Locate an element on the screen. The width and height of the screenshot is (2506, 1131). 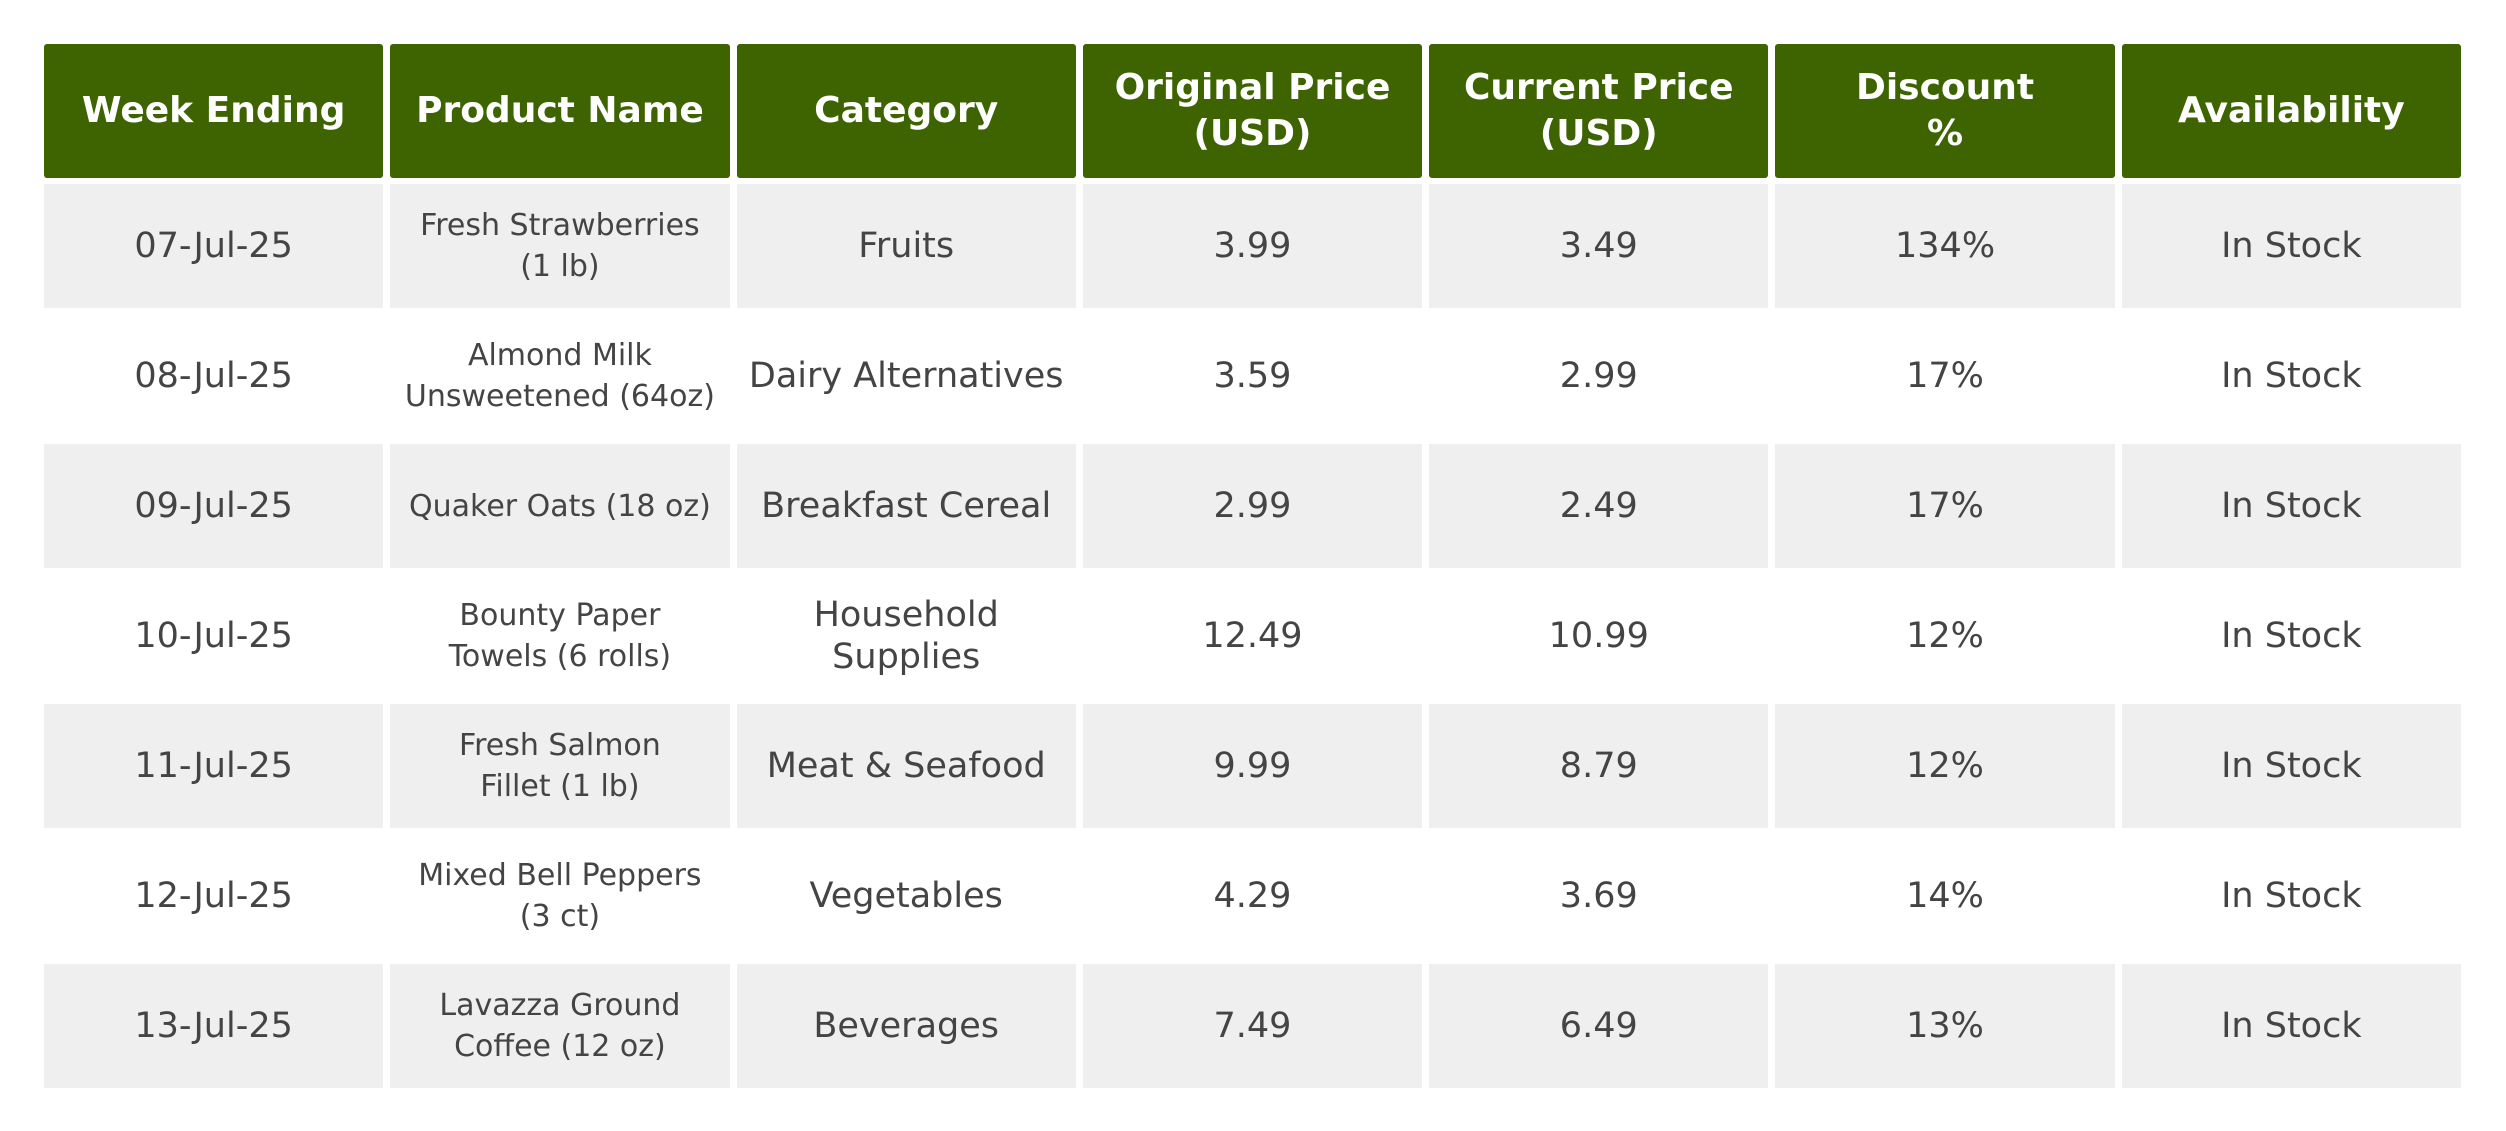
header-current-price: Current Price (USD) is located at coordinates (1599, 111).